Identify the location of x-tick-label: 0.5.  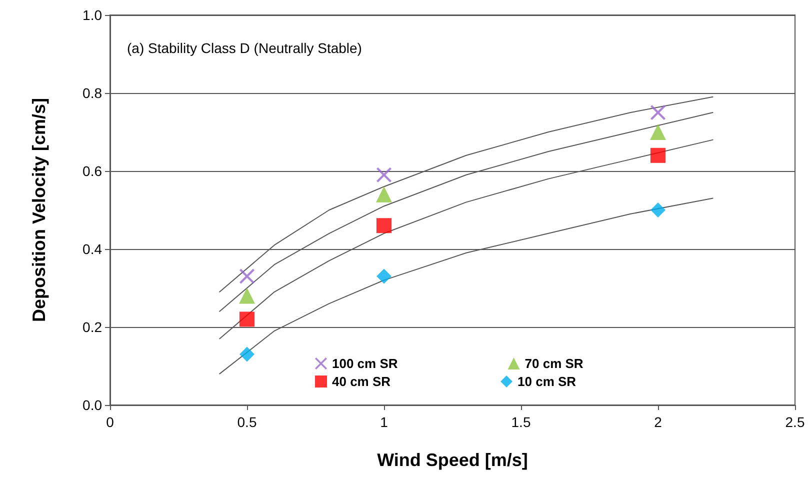
(247, 422).